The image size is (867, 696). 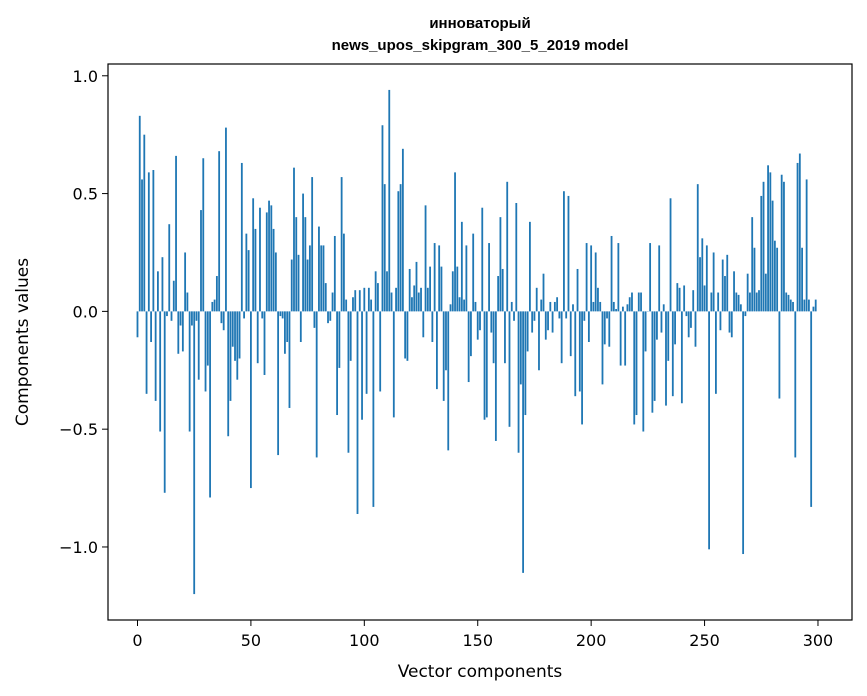 I want to click on x-tick-label: 150, so click(x=477, y=640).